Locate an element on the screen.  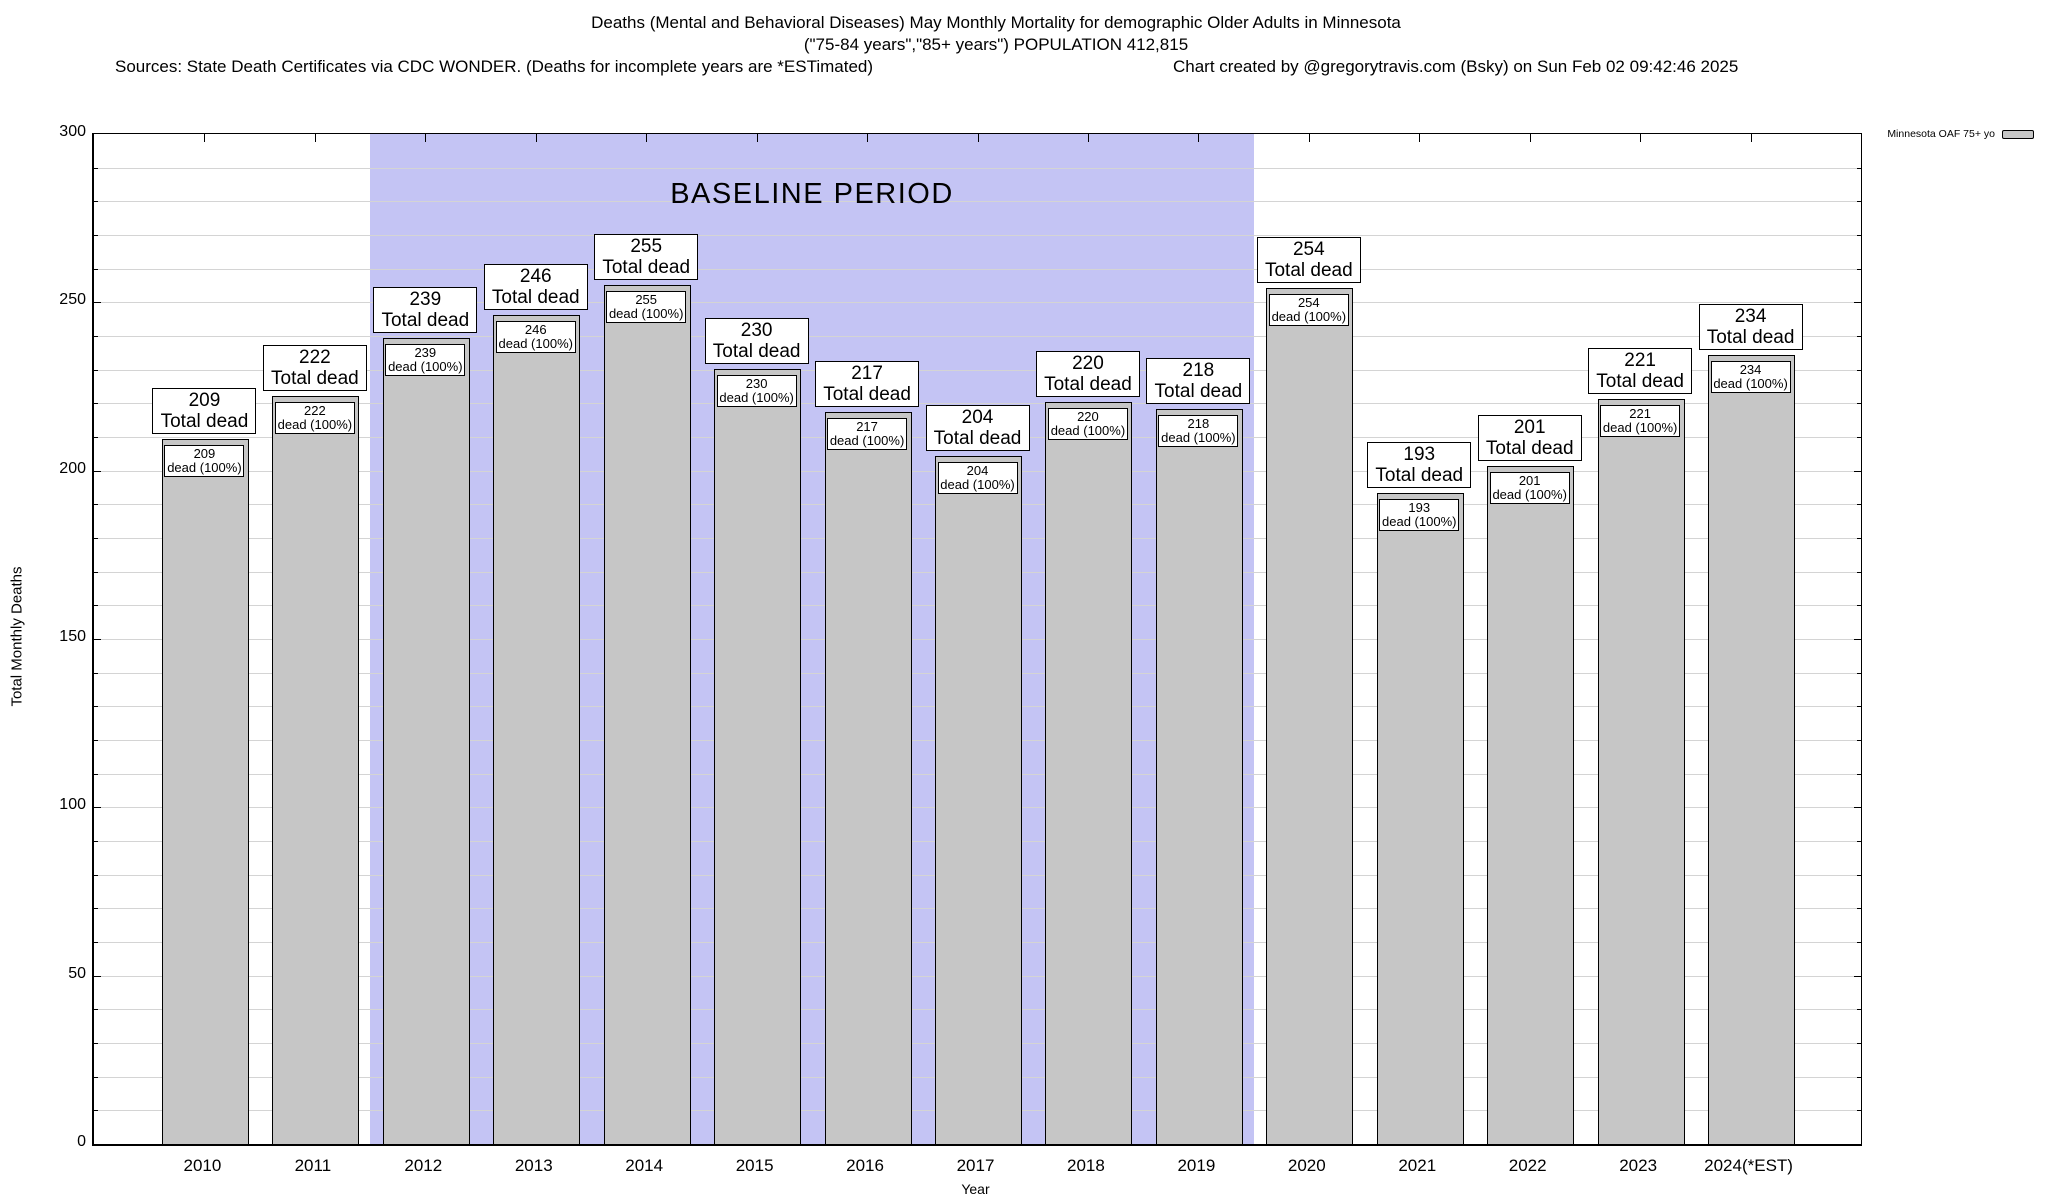
bar-count-label: 201 dead (100%) is located at coordinates (1529, 488).